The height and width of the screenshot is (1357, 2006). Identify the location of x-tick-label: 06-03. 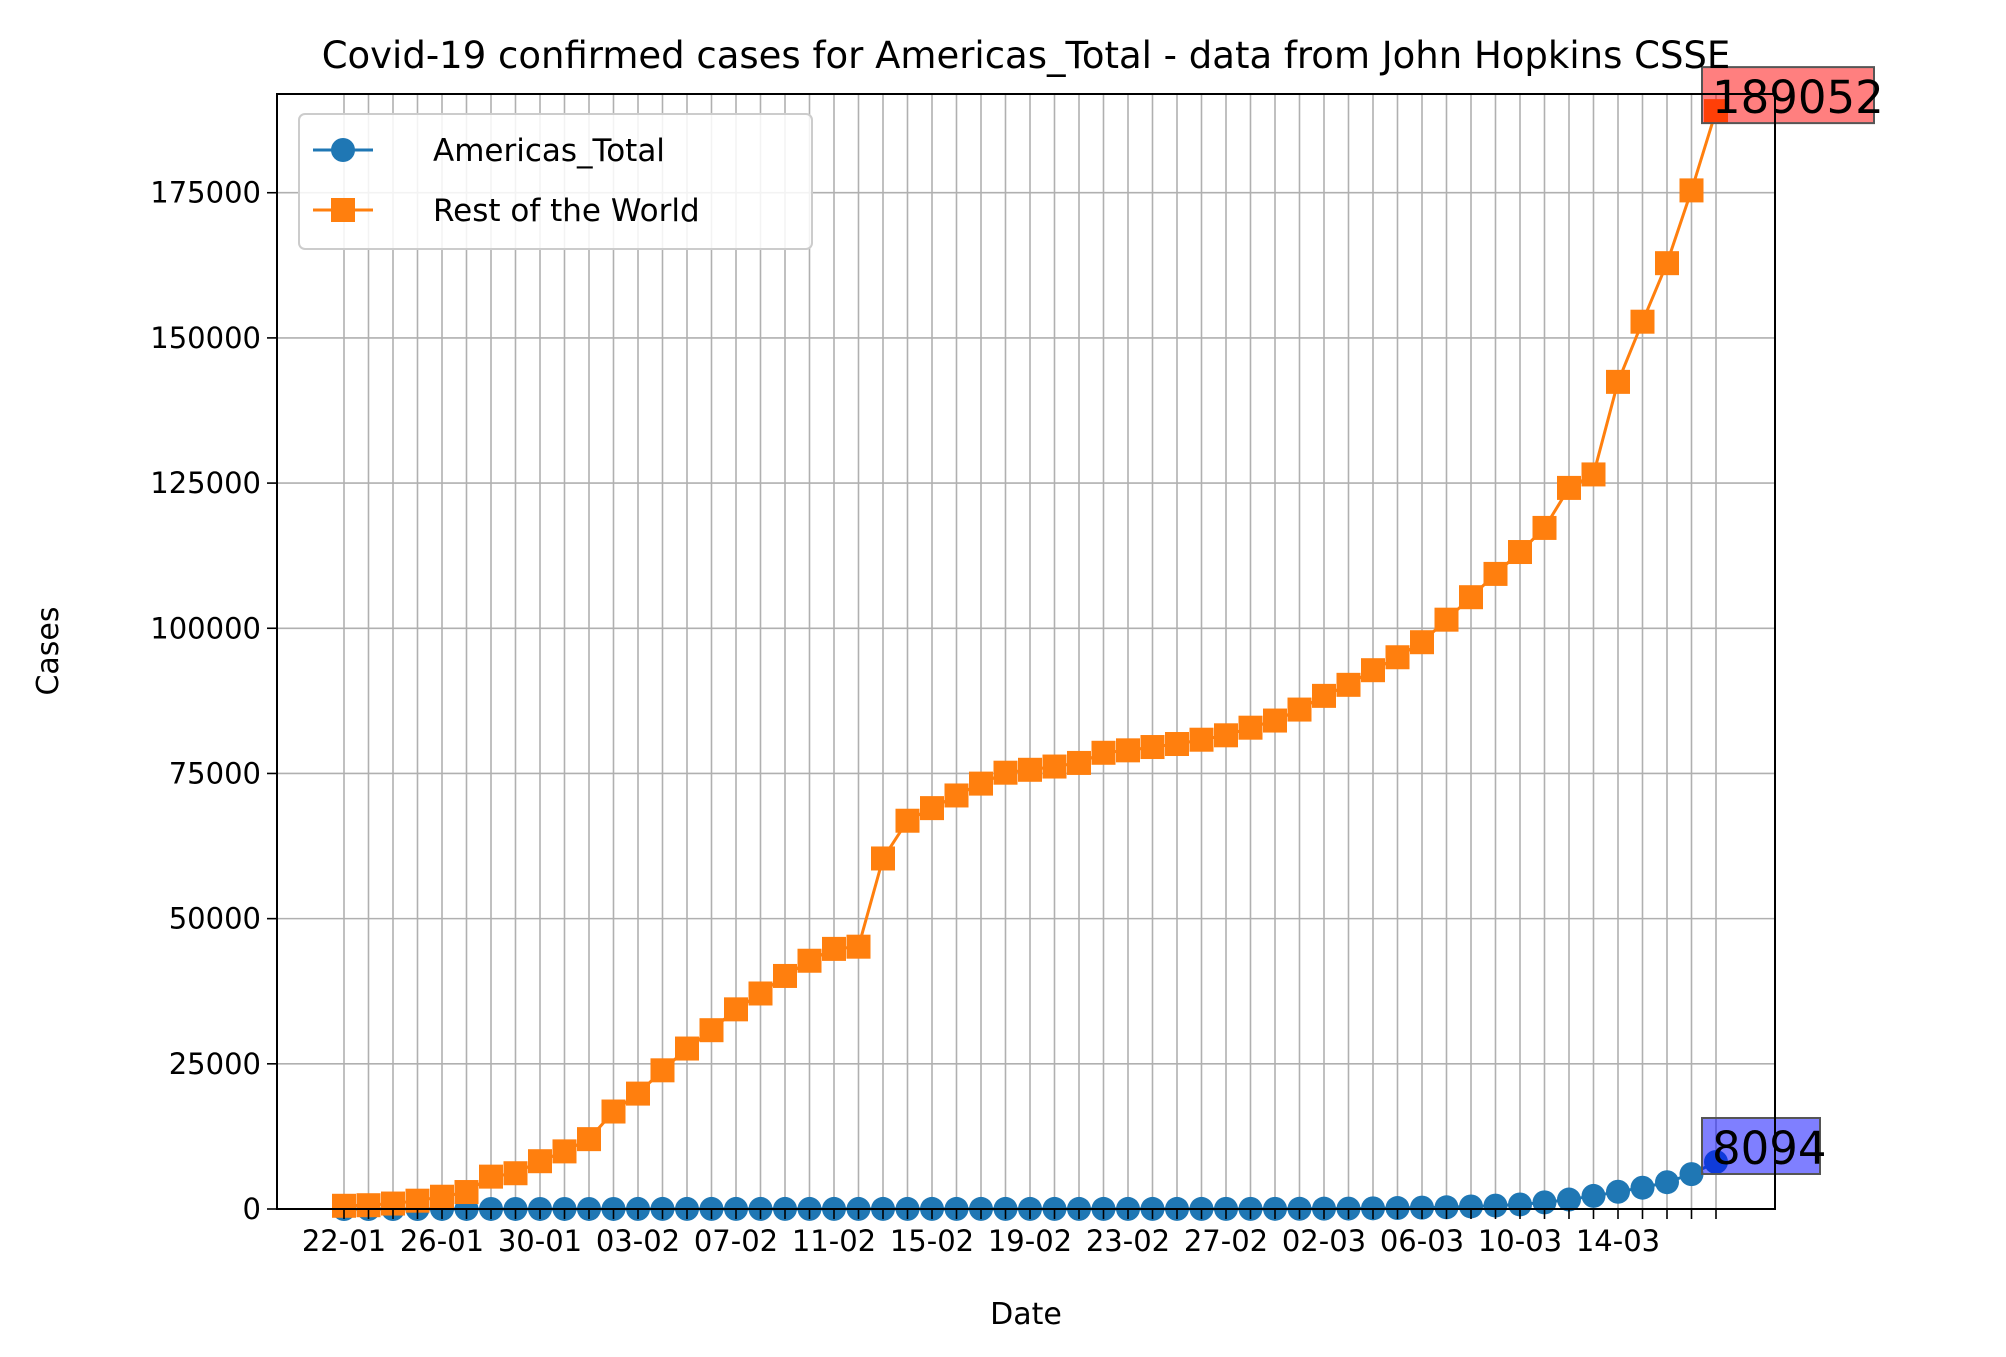
(1422, 1241).